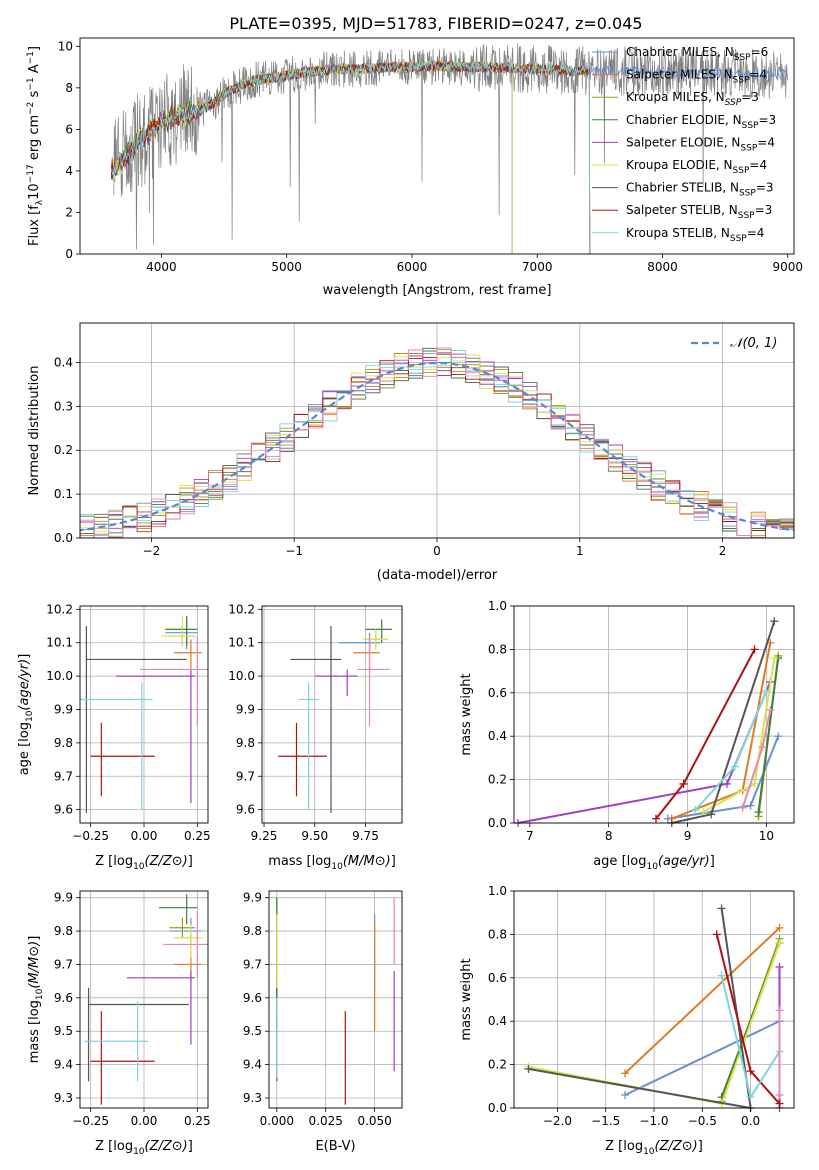  Describe the element at coordinates (437, 290) in the screenshot. I see `x-axis-label: wavelength [Angstrom, rest frame]` at that location.